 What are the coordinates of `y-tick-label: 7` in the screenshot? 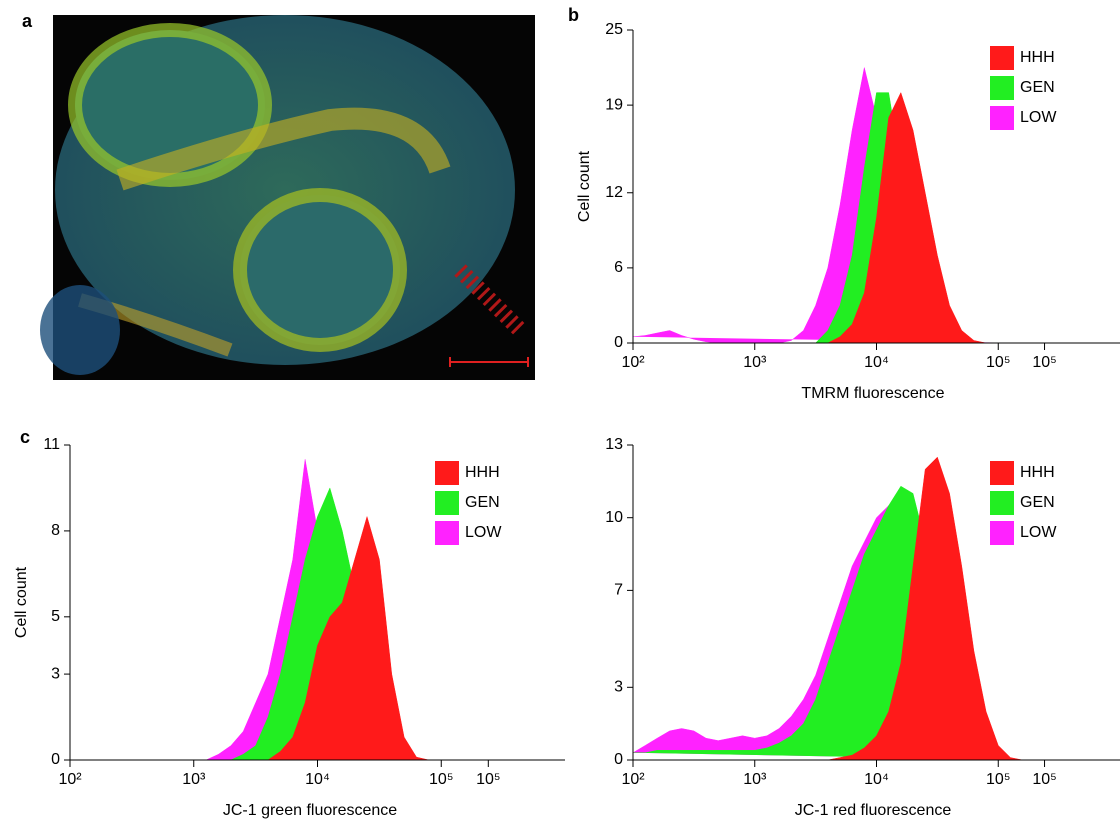 It's located at (618, 590).